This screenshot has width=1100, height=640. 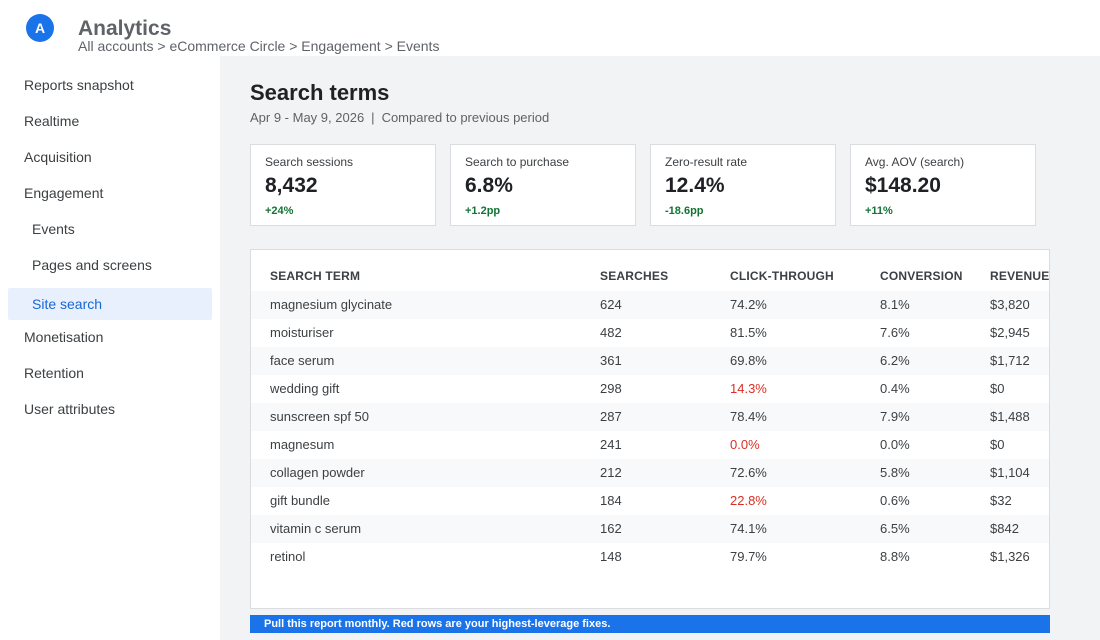 What do you see at coordinates (1010, 556) in the screenshot?
I see `cell-revenue: $1,326` at bounding box center [1010, 556].